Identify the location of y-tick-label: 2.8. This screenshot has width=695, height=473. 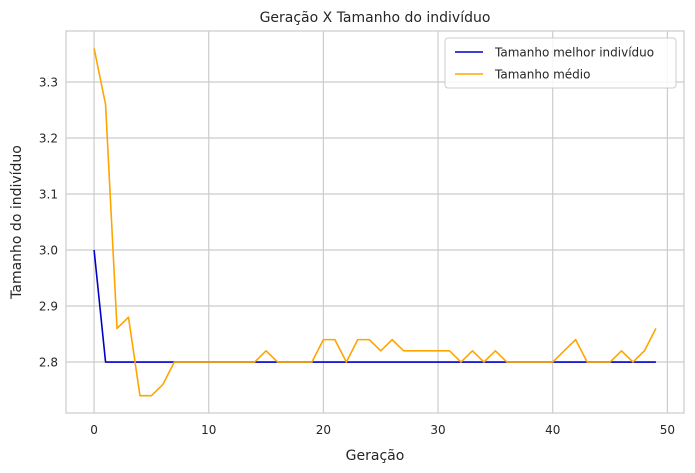
(48, 363).